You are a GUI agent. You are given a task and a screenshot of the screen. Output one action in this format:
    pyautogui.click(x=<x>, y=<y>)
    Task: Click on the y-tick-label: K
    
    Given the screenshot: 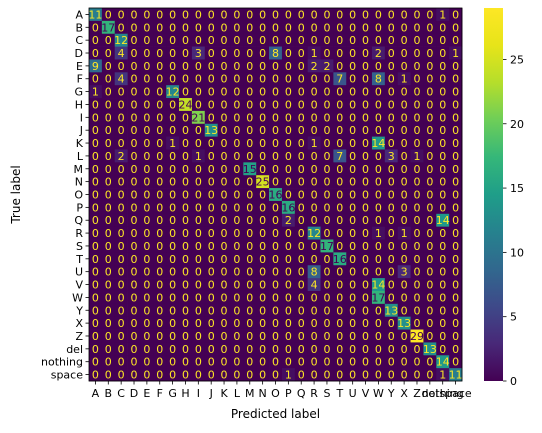 What is the action you would take?
    pyautogui.click(x=80, y=143)
    